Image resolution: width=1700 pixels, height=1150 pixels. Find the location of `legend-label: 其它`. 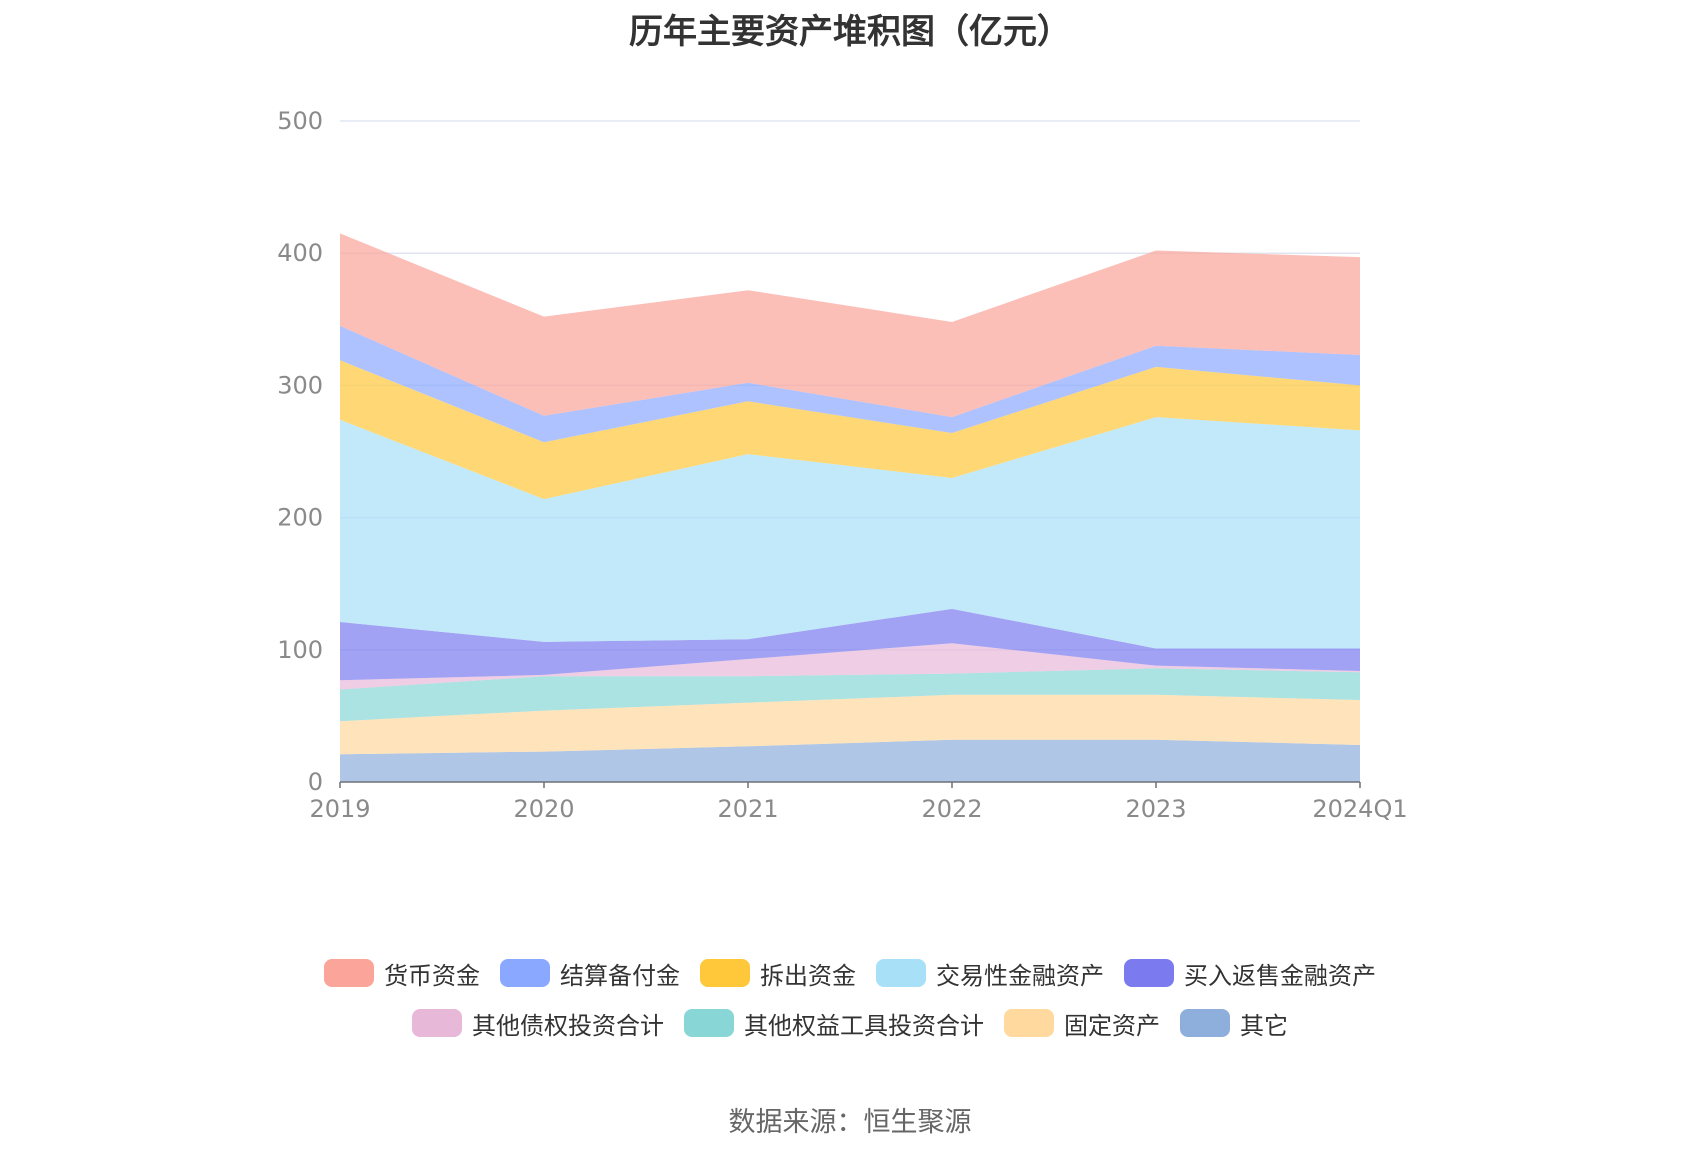

legend-label: 其它 is located at coordinates (1264, 1025).